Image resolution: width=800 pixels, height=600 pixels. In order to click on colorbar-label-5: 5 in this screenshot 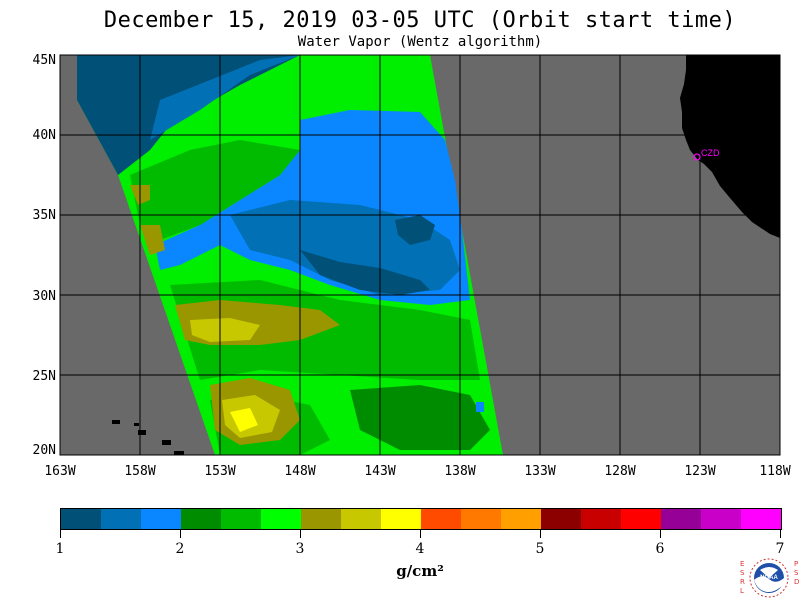, I will do `click(540, 549)`.